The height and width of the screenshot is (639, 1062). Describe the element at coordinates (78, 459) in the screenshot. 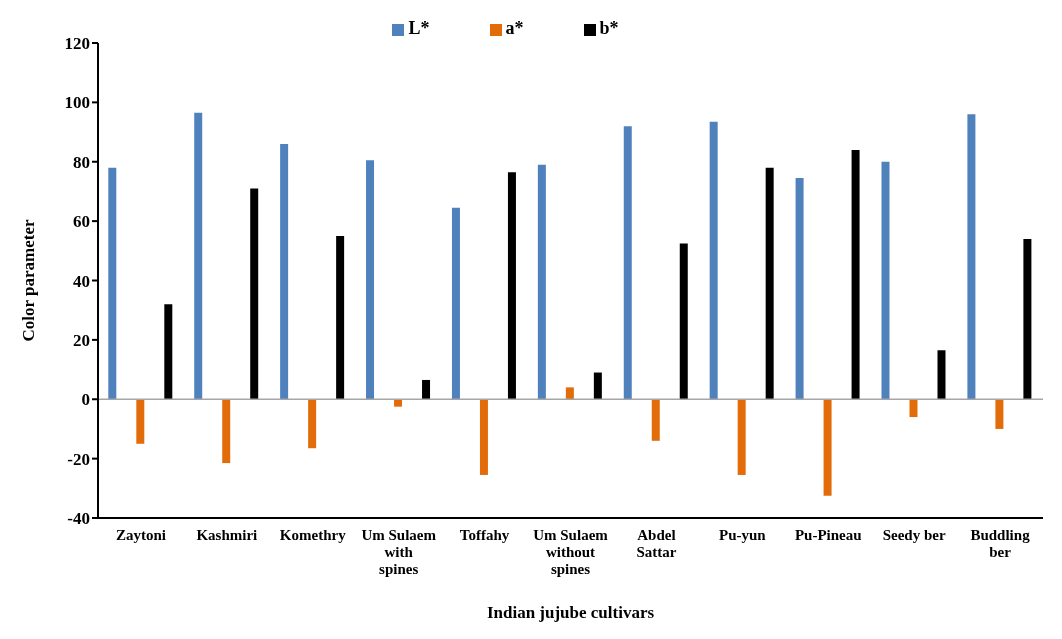

I see `y-tick-label: -20` at that location.